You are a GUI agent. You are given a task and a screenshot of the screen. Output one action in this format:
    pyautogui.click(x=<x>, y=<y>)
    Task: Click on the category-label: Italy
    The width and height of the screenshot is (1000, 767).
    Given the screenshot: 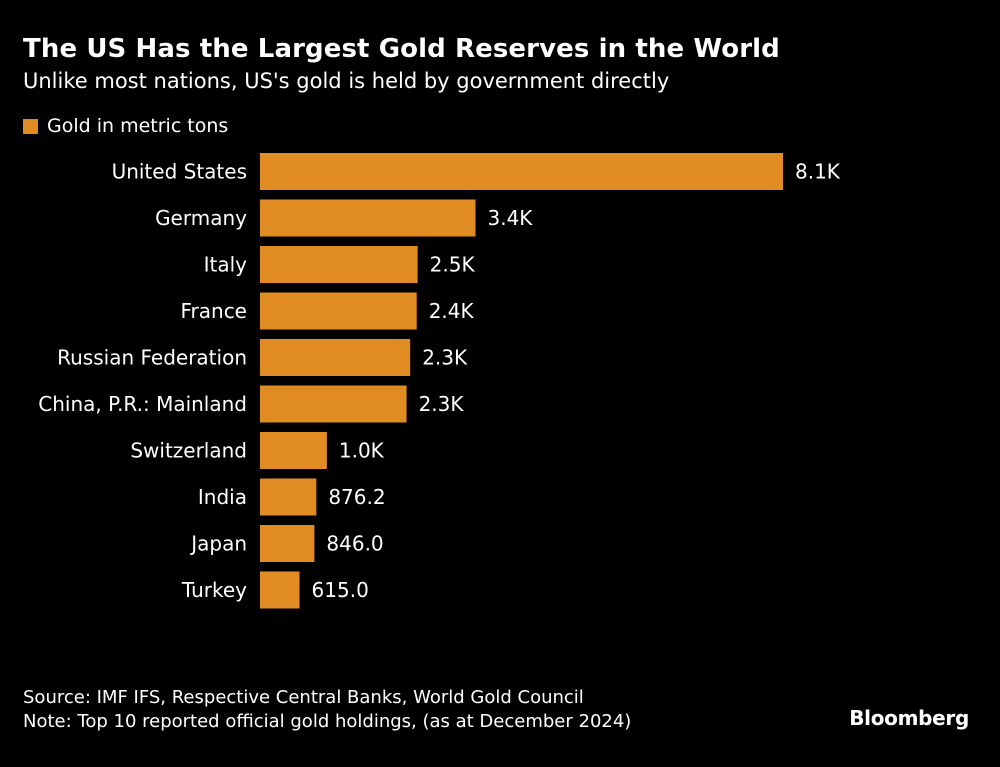 What is the action you would take?
    pyautogui.click(x=226, y=265)
    